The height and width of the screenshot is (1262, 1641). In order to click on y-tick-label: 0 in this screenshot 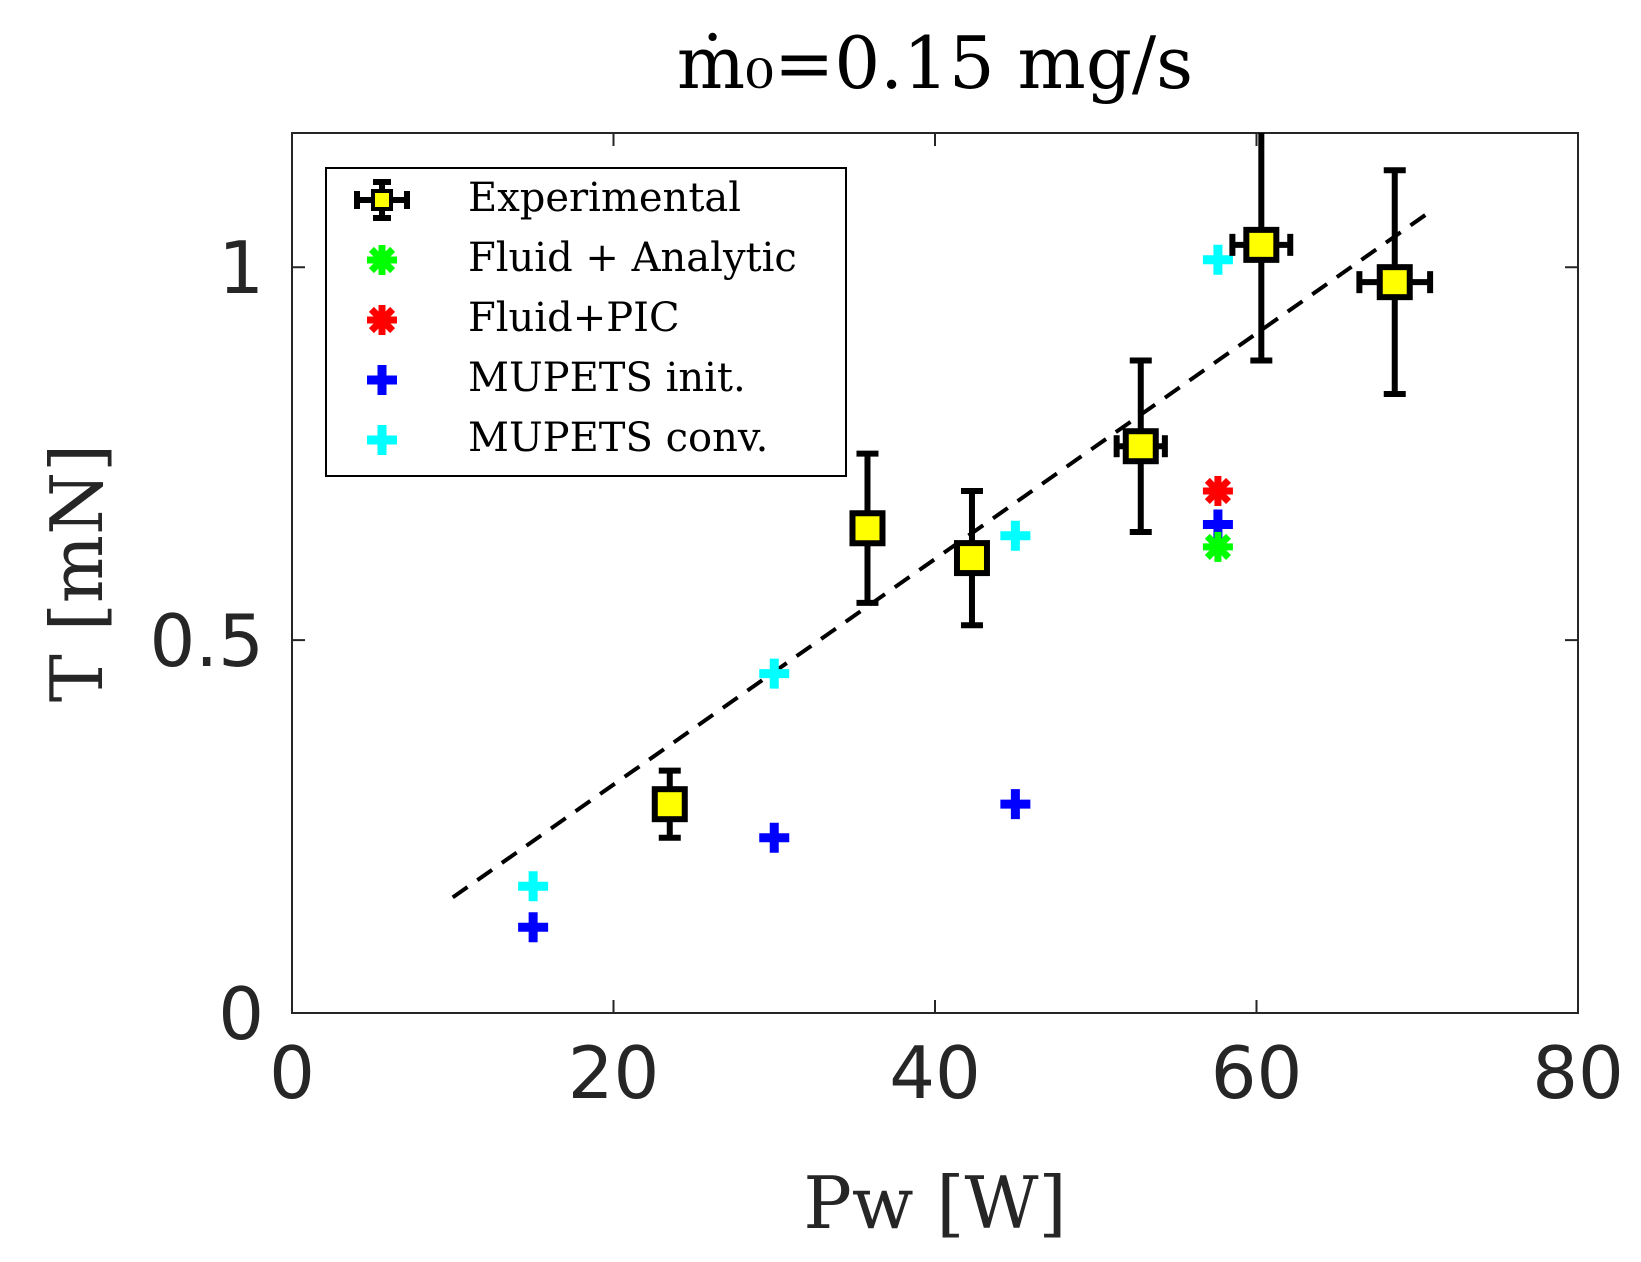, I will do `click(241, 1014)`.